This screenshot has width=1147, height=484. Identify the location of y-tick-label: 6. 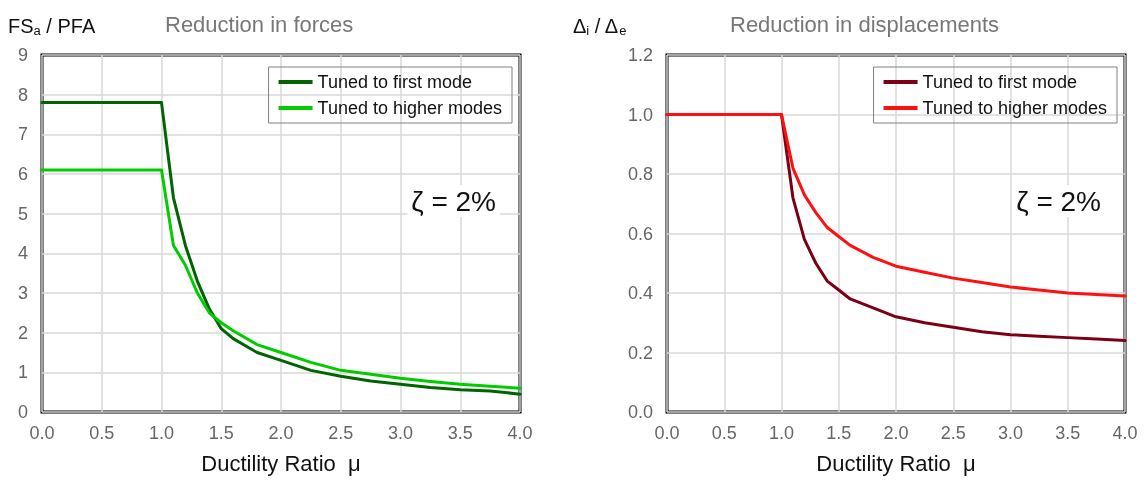
(22, 174).